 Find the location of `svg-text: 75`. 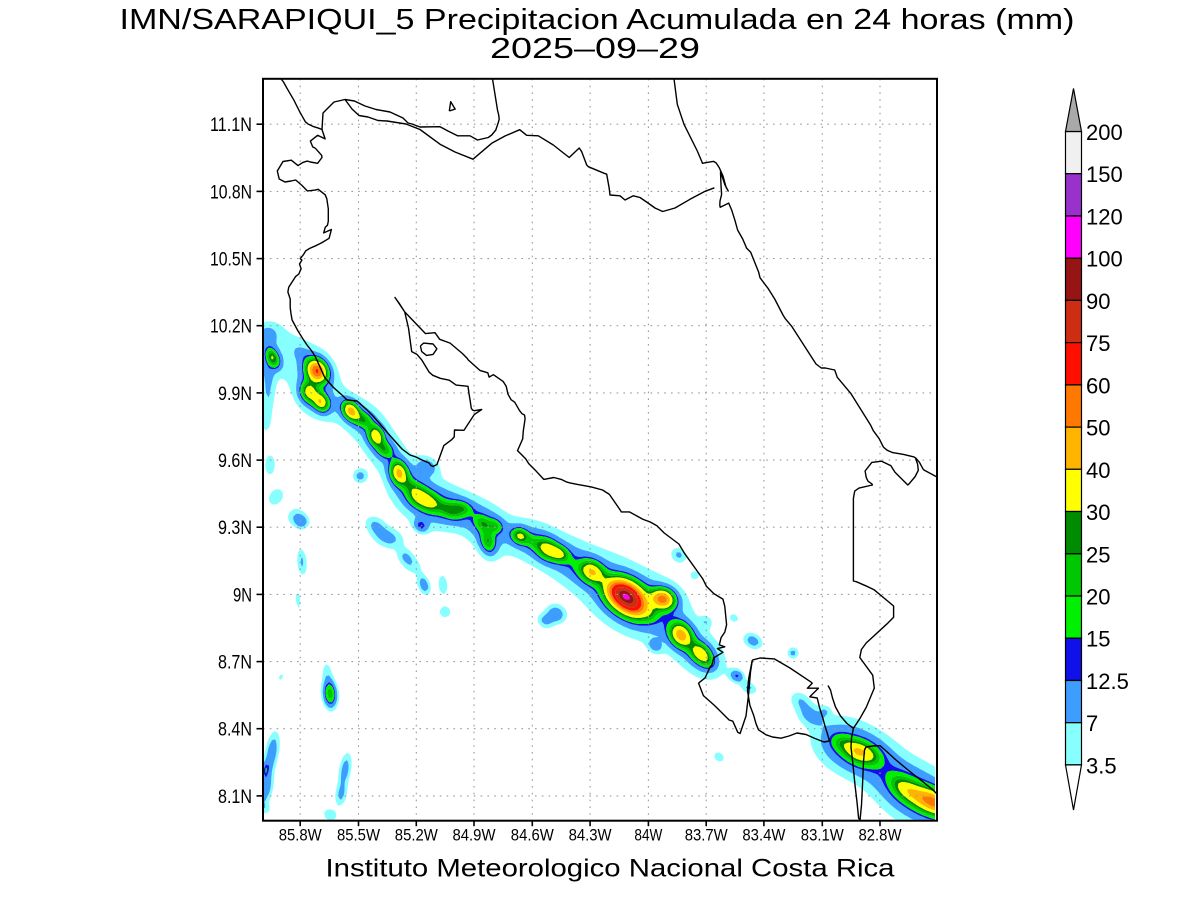

svg-text: 75 is located at coordinates (1098, 343).